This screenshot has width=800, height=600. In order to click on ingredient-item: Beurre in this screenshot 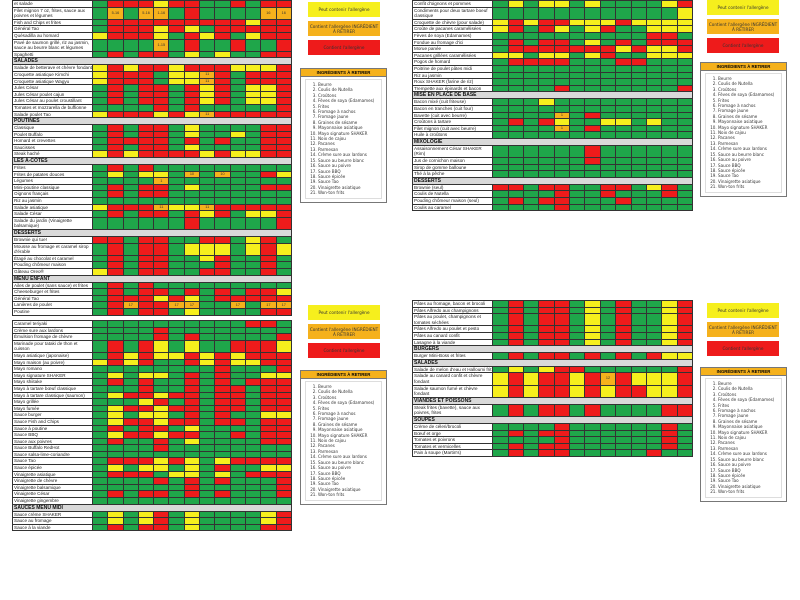, I will do `click(349, 84)`.